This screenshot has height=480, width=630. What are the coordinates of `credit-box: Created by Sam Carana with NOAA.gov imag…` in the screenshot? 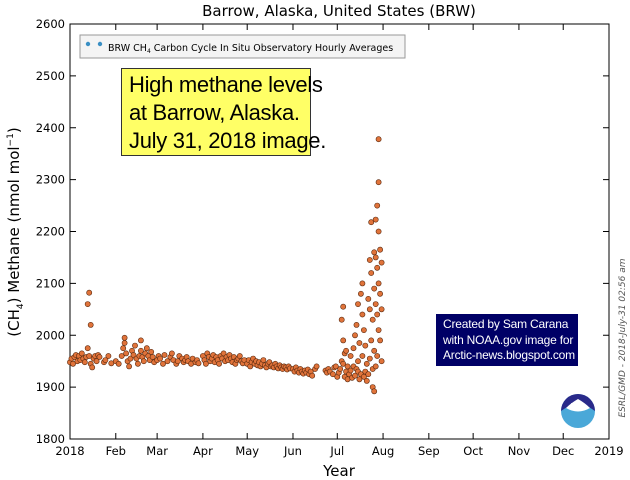 It's located at (507, 340).